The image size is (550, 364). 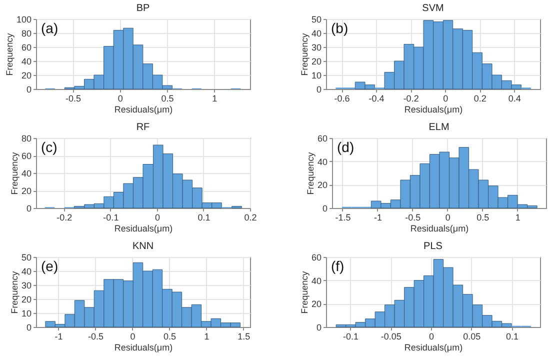 What do you see at coordinates (49, 147) in the screenshot?
I see `annotation: (c)` at bounding box center [49, 147].